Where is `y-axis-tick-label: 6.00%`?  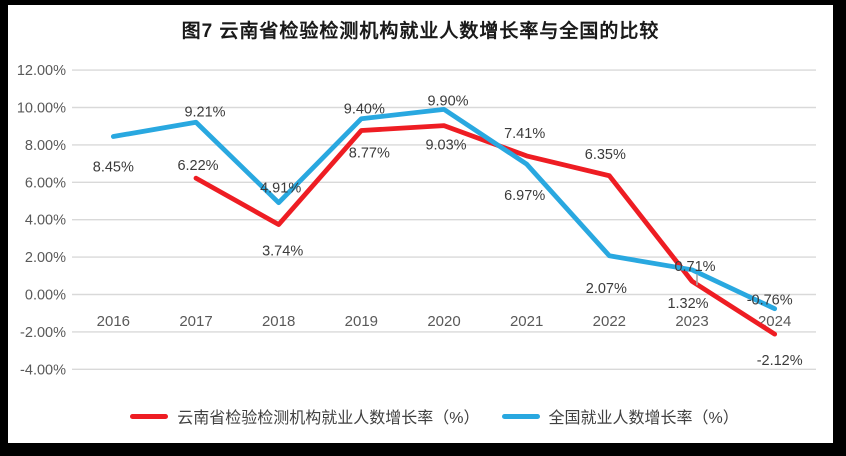 y-axis-tick-label: 6.00% is located at coordinates (45, 183).